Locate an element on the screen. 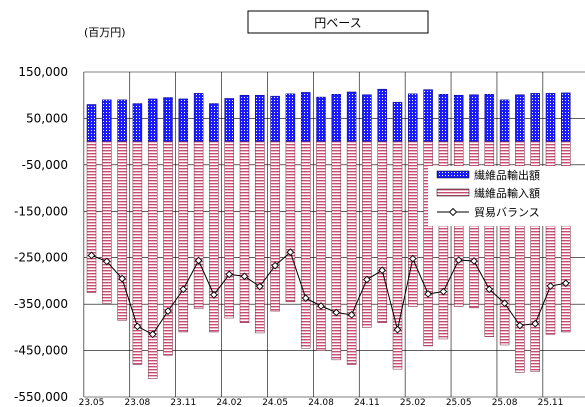  legend-label-balance: 貿易バランス is located at coordinates (507, 212).